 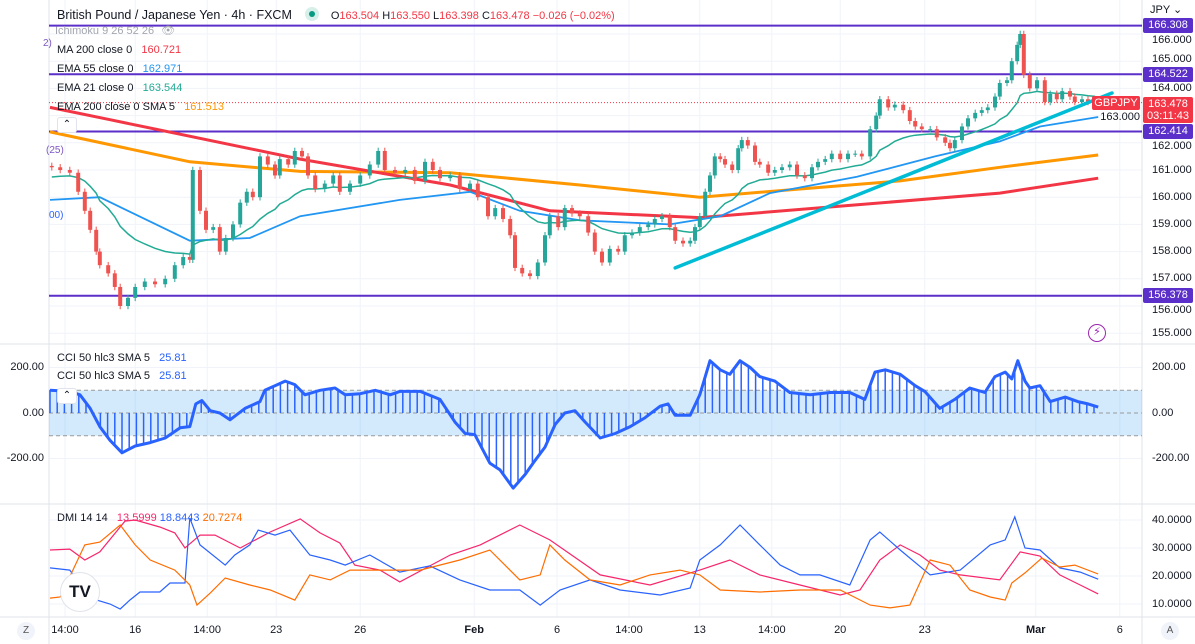 What do you see at coordinates (312, 14) in the screenshot?
I see `market-status-dot` at bounding box center [312, 14].